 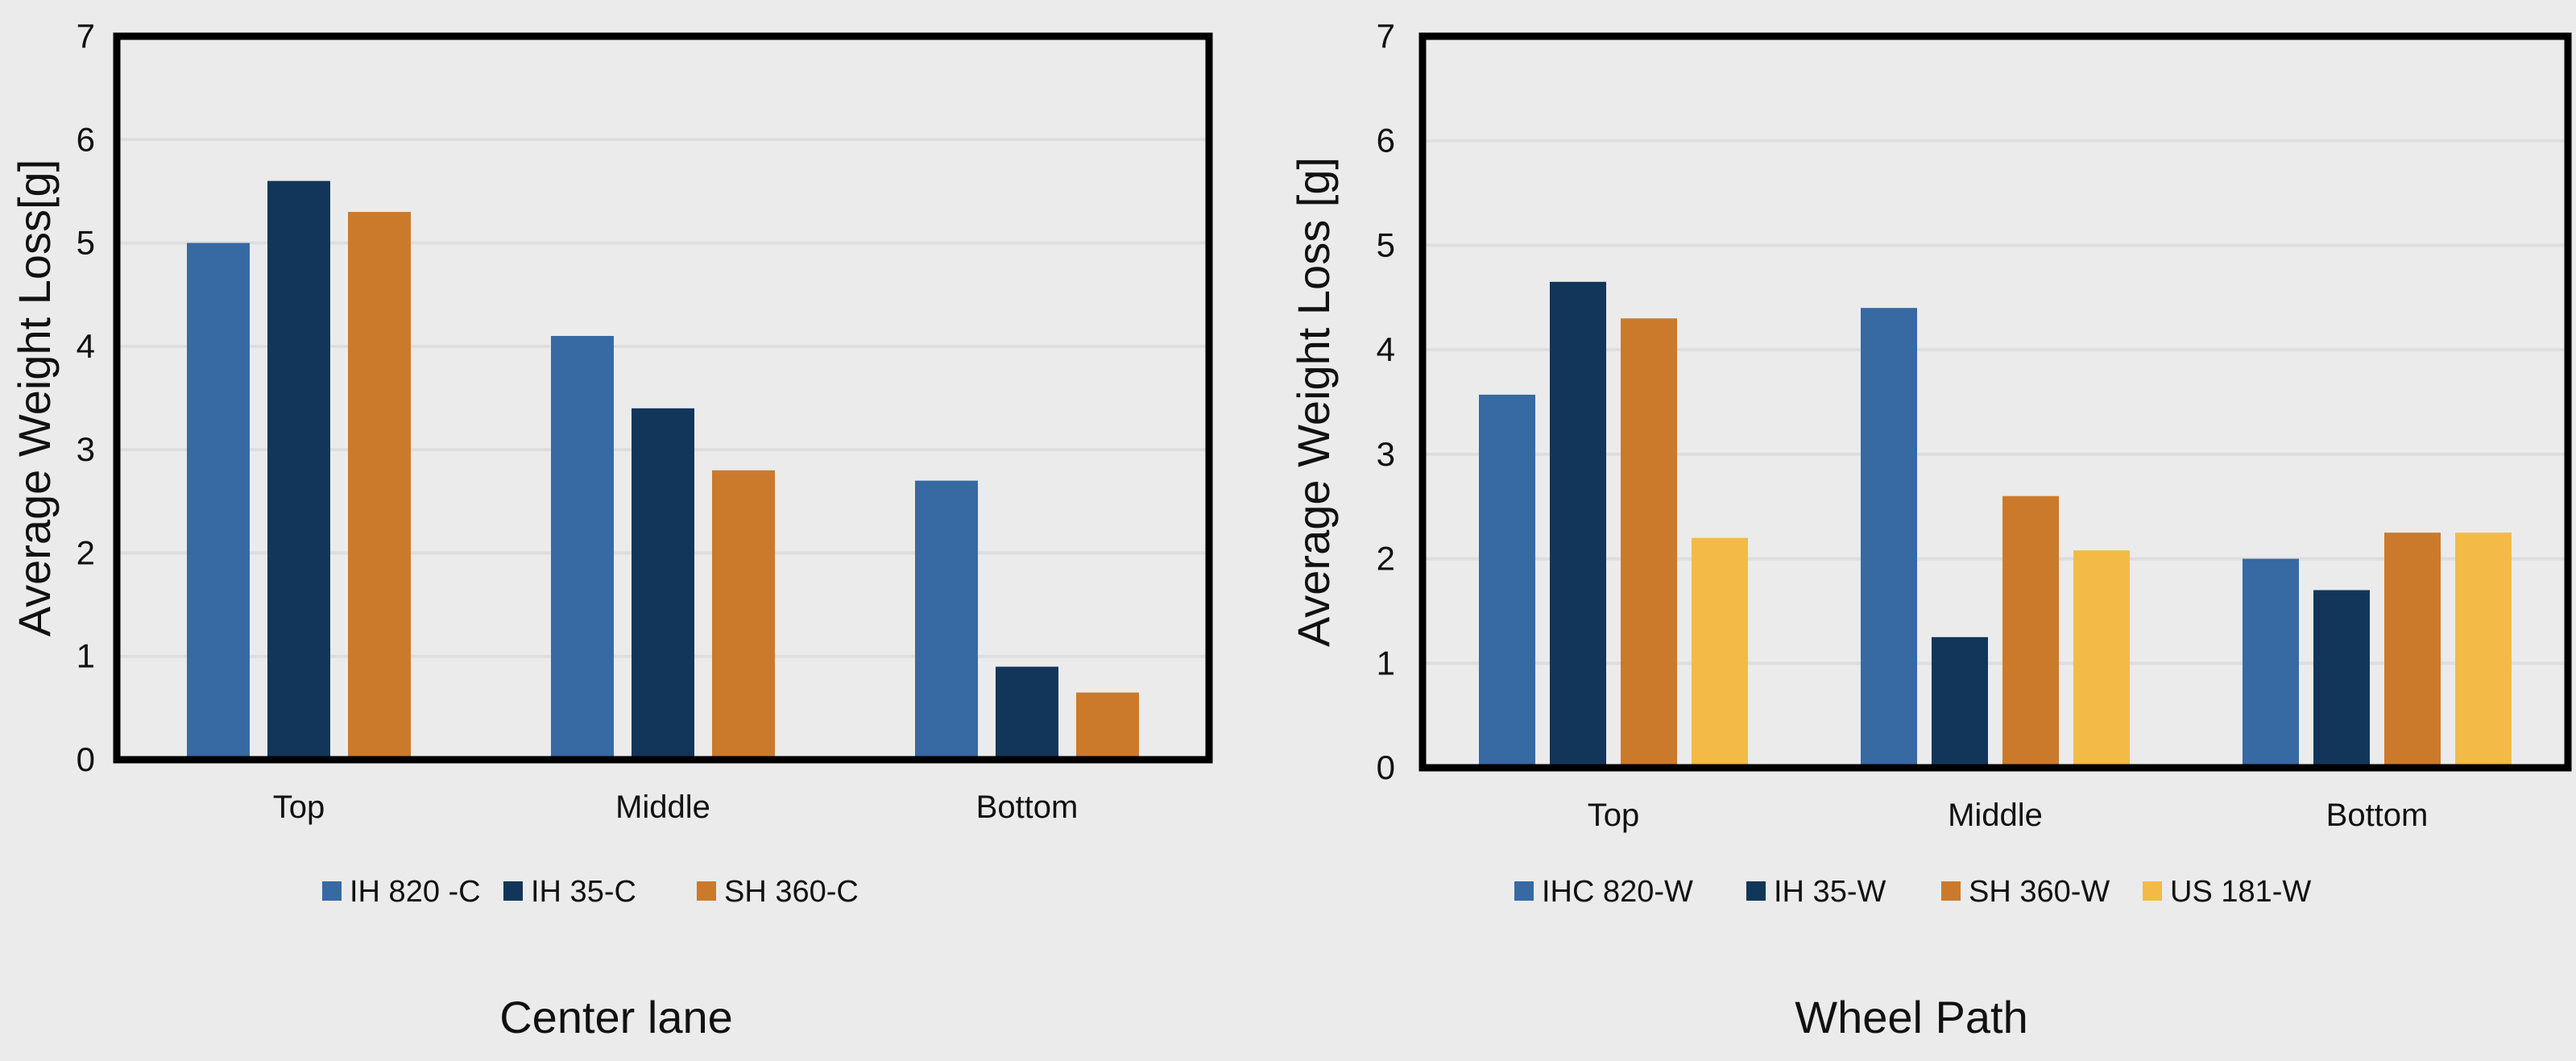 What do you see at coordinates (663, 584) in the screenshot?
I see `bar-ih-35-c-middle` at bounding box center [663, 584].